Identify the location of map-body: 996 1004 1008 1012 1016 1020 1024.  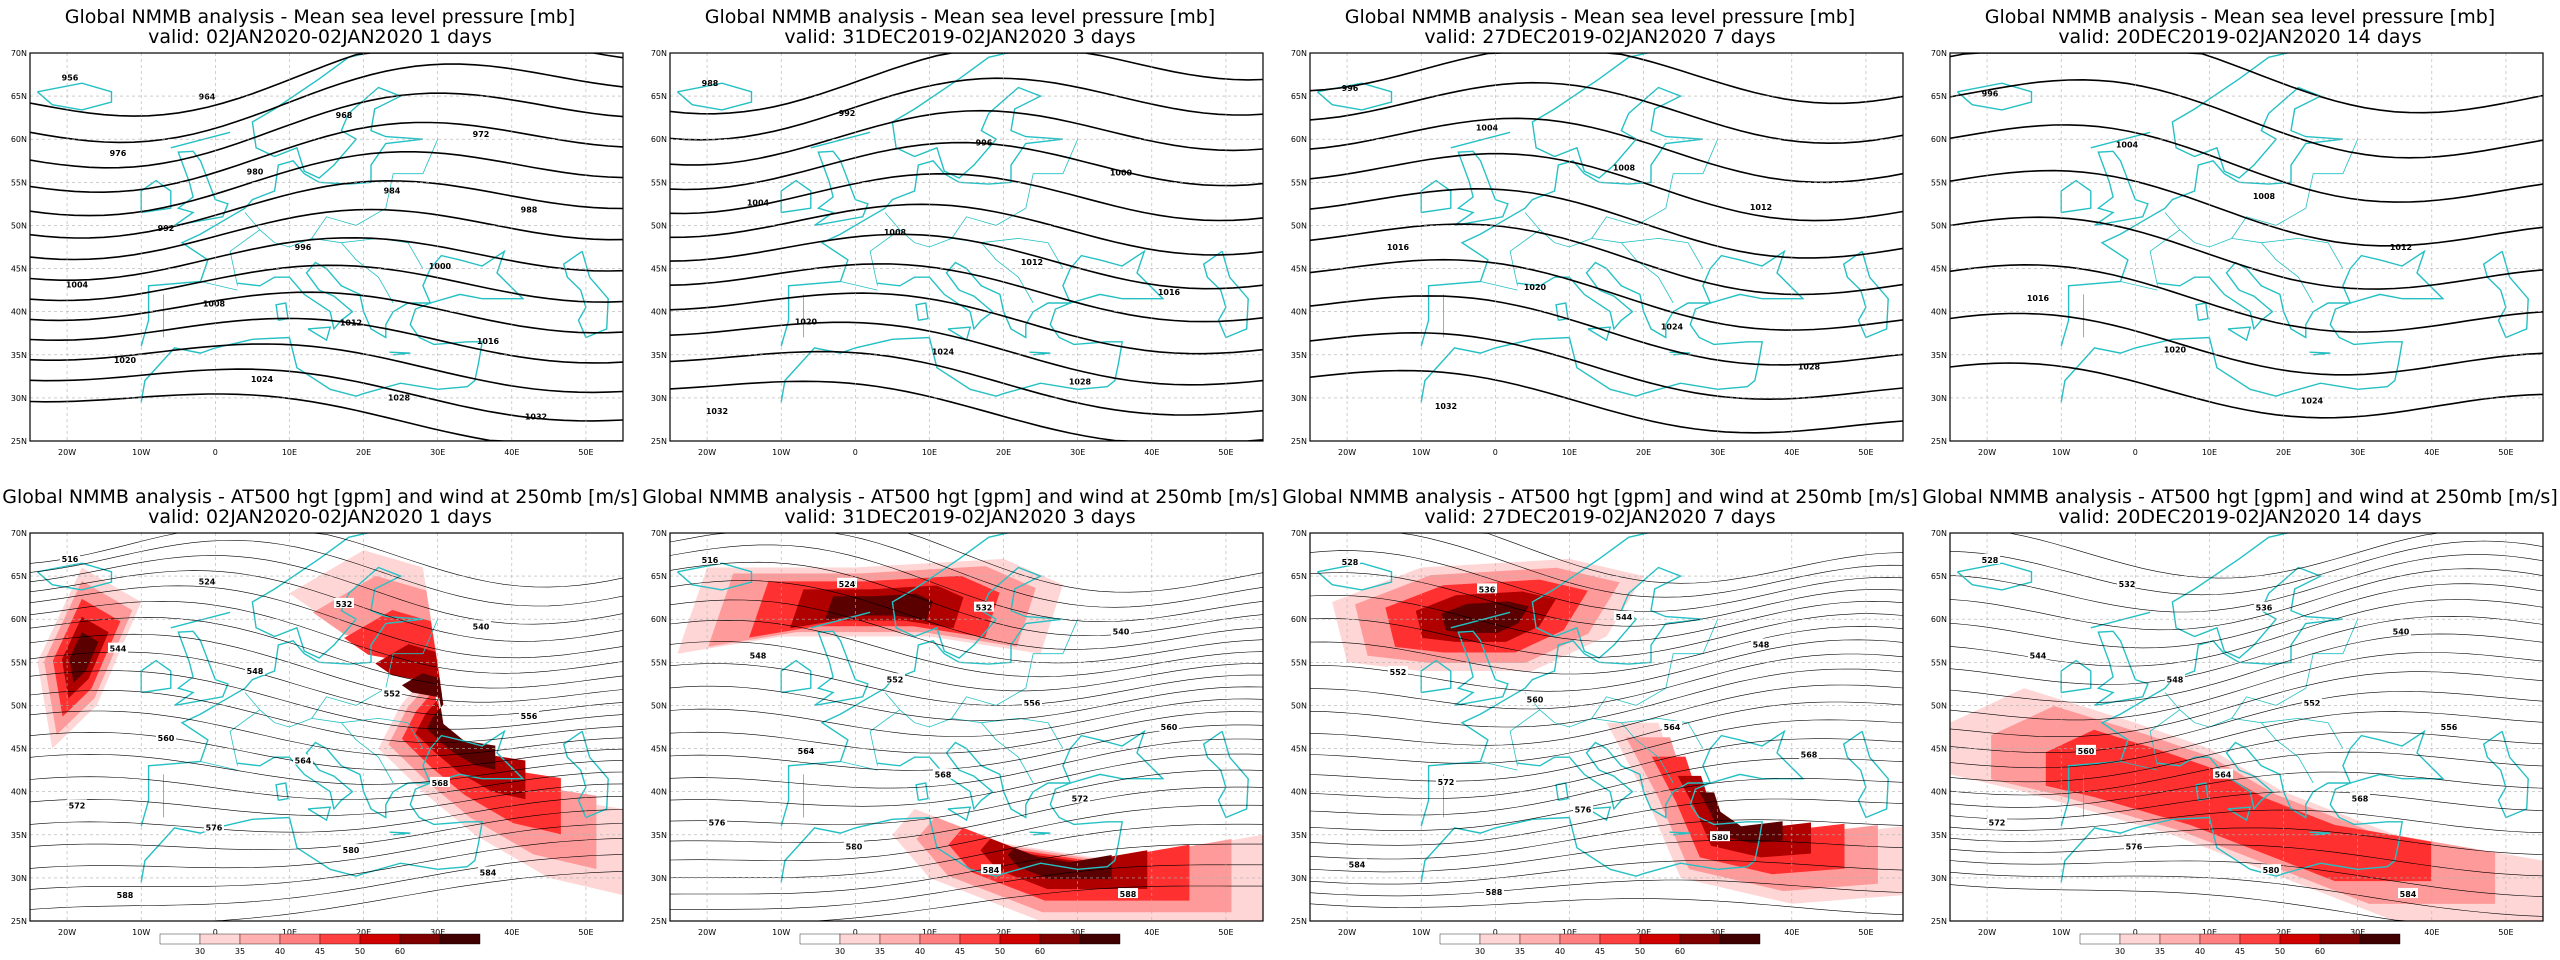
(2246, 236).